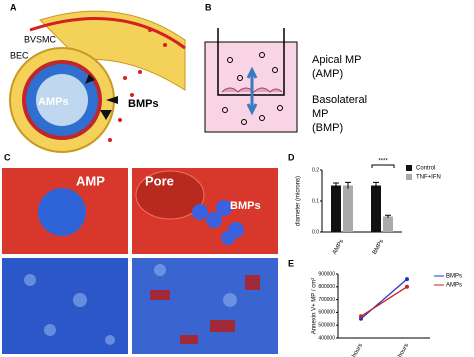  I want to click on legend-label: TNF+IFN, so click(428, 178).